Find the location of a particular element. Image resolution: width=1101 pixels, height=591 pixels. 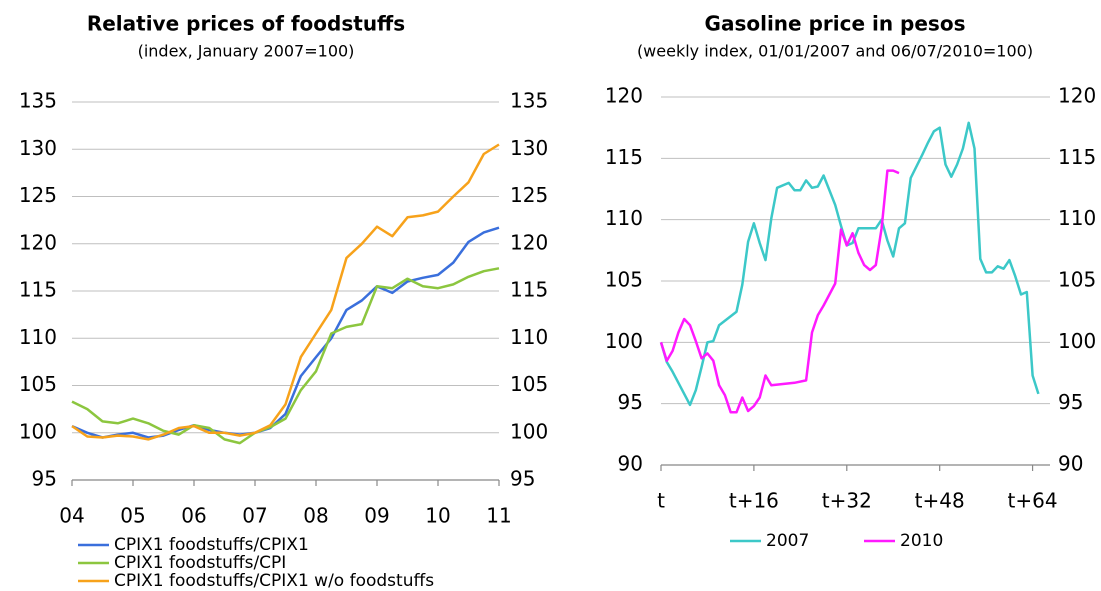

x-tick-label: 10 is located at coordinates (437, 516).